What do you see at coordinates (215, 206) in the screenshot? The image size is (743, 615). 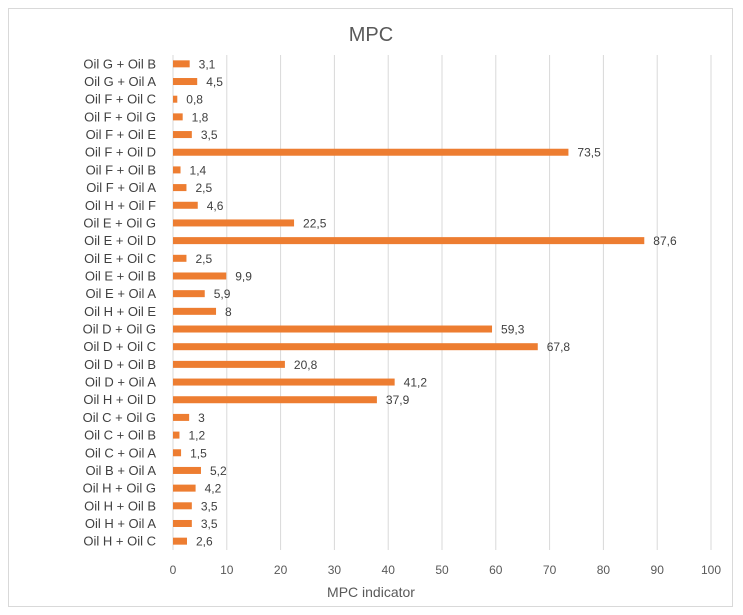 I see `data-label: 4,6` at bounding box center [215, 206].